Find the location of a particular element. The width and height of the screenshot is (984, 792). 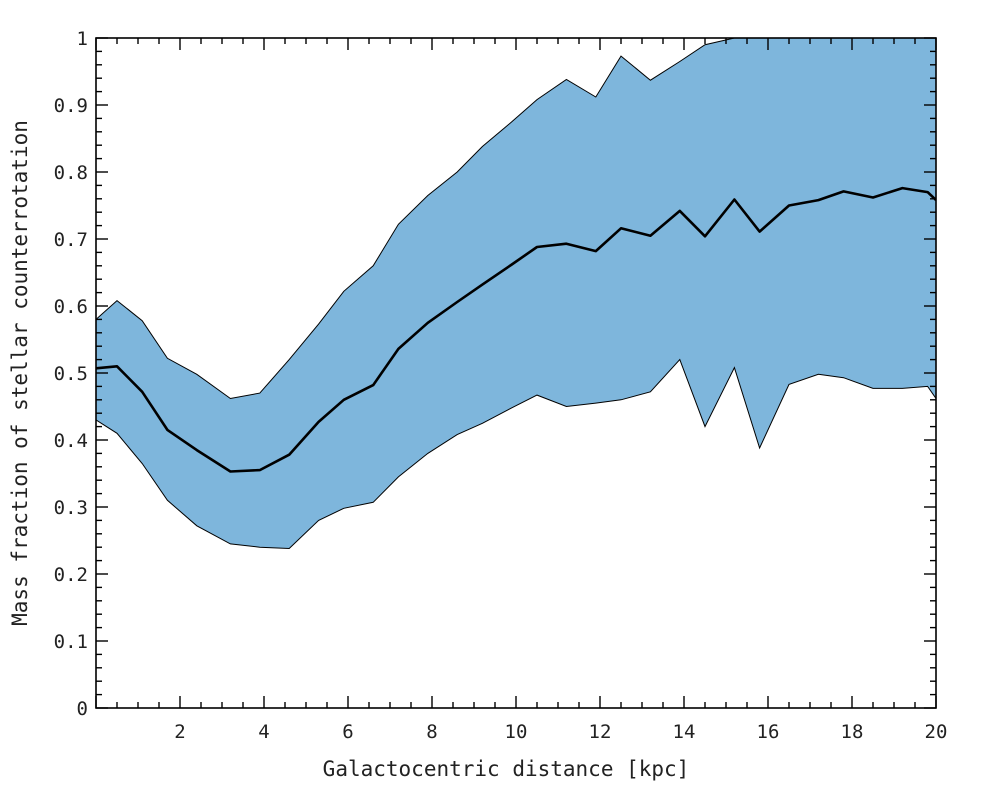

y-tick-label: 0.2 is located at coordinates (71, 575).